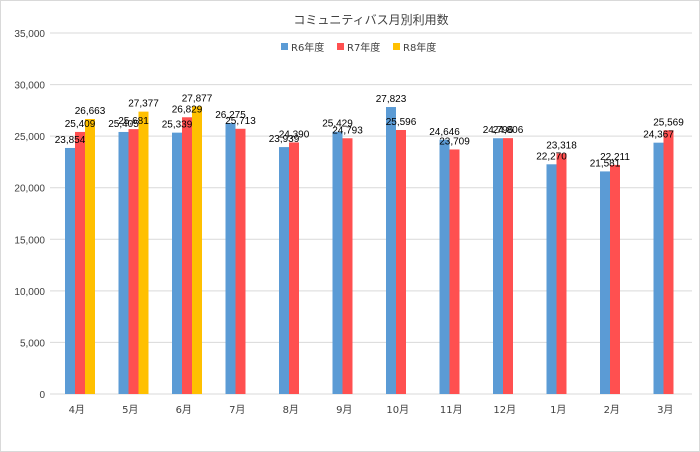 The height and width of the screenshot is (452, 700). What do you see at coordinates (29, 34) in the screenshot?
I see `y-tick-label: 35,000` at bounding box center [29, 34].